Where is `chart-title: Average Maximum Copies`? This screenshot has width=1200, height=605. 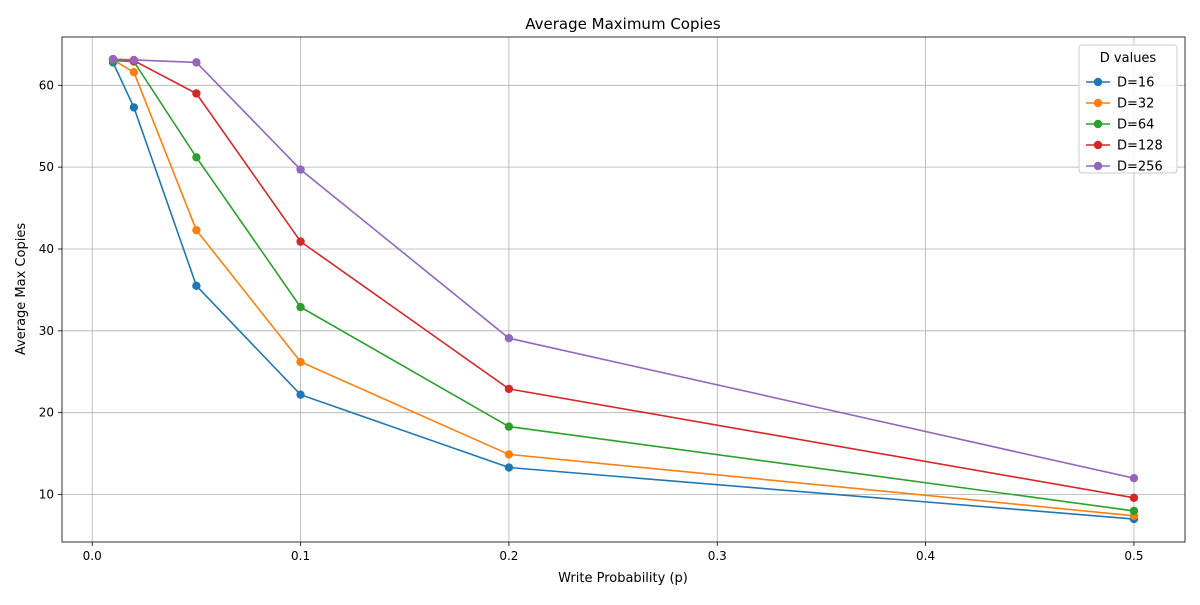 chart-title: Average Maximum Copies is located at coordinates (623, 24).